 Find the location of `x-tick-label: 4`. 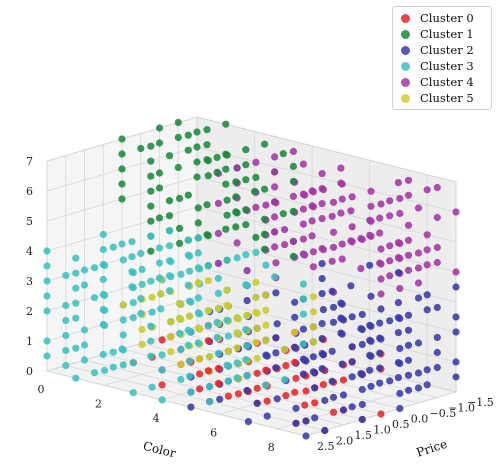

x-tick-label: 4 is located at coordinates (156, 418).